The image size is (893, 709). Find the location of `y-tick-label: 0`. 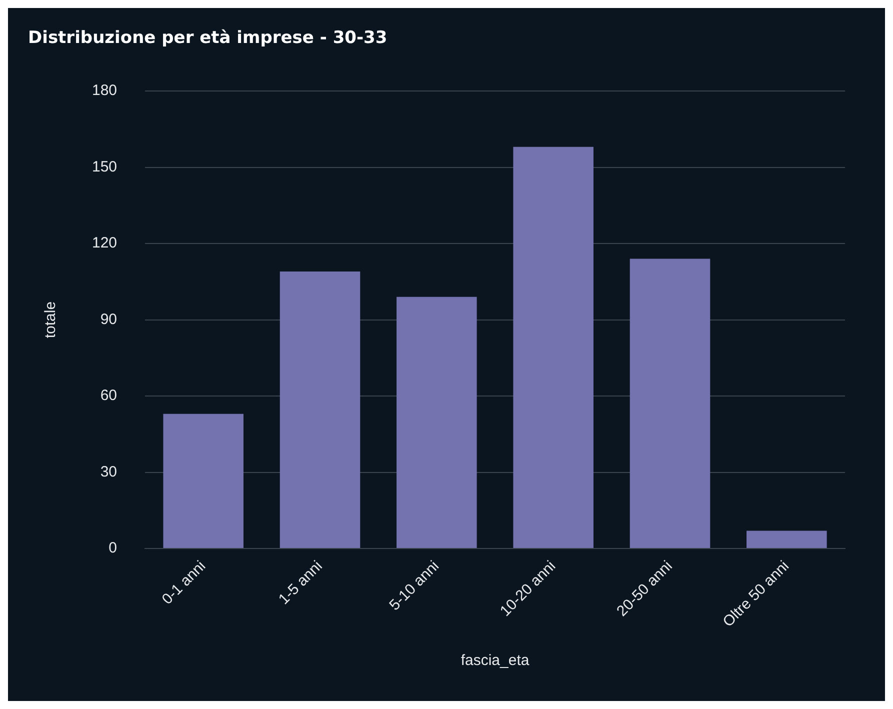

y-tick-label: 0 is located at coordinates (113, 548).